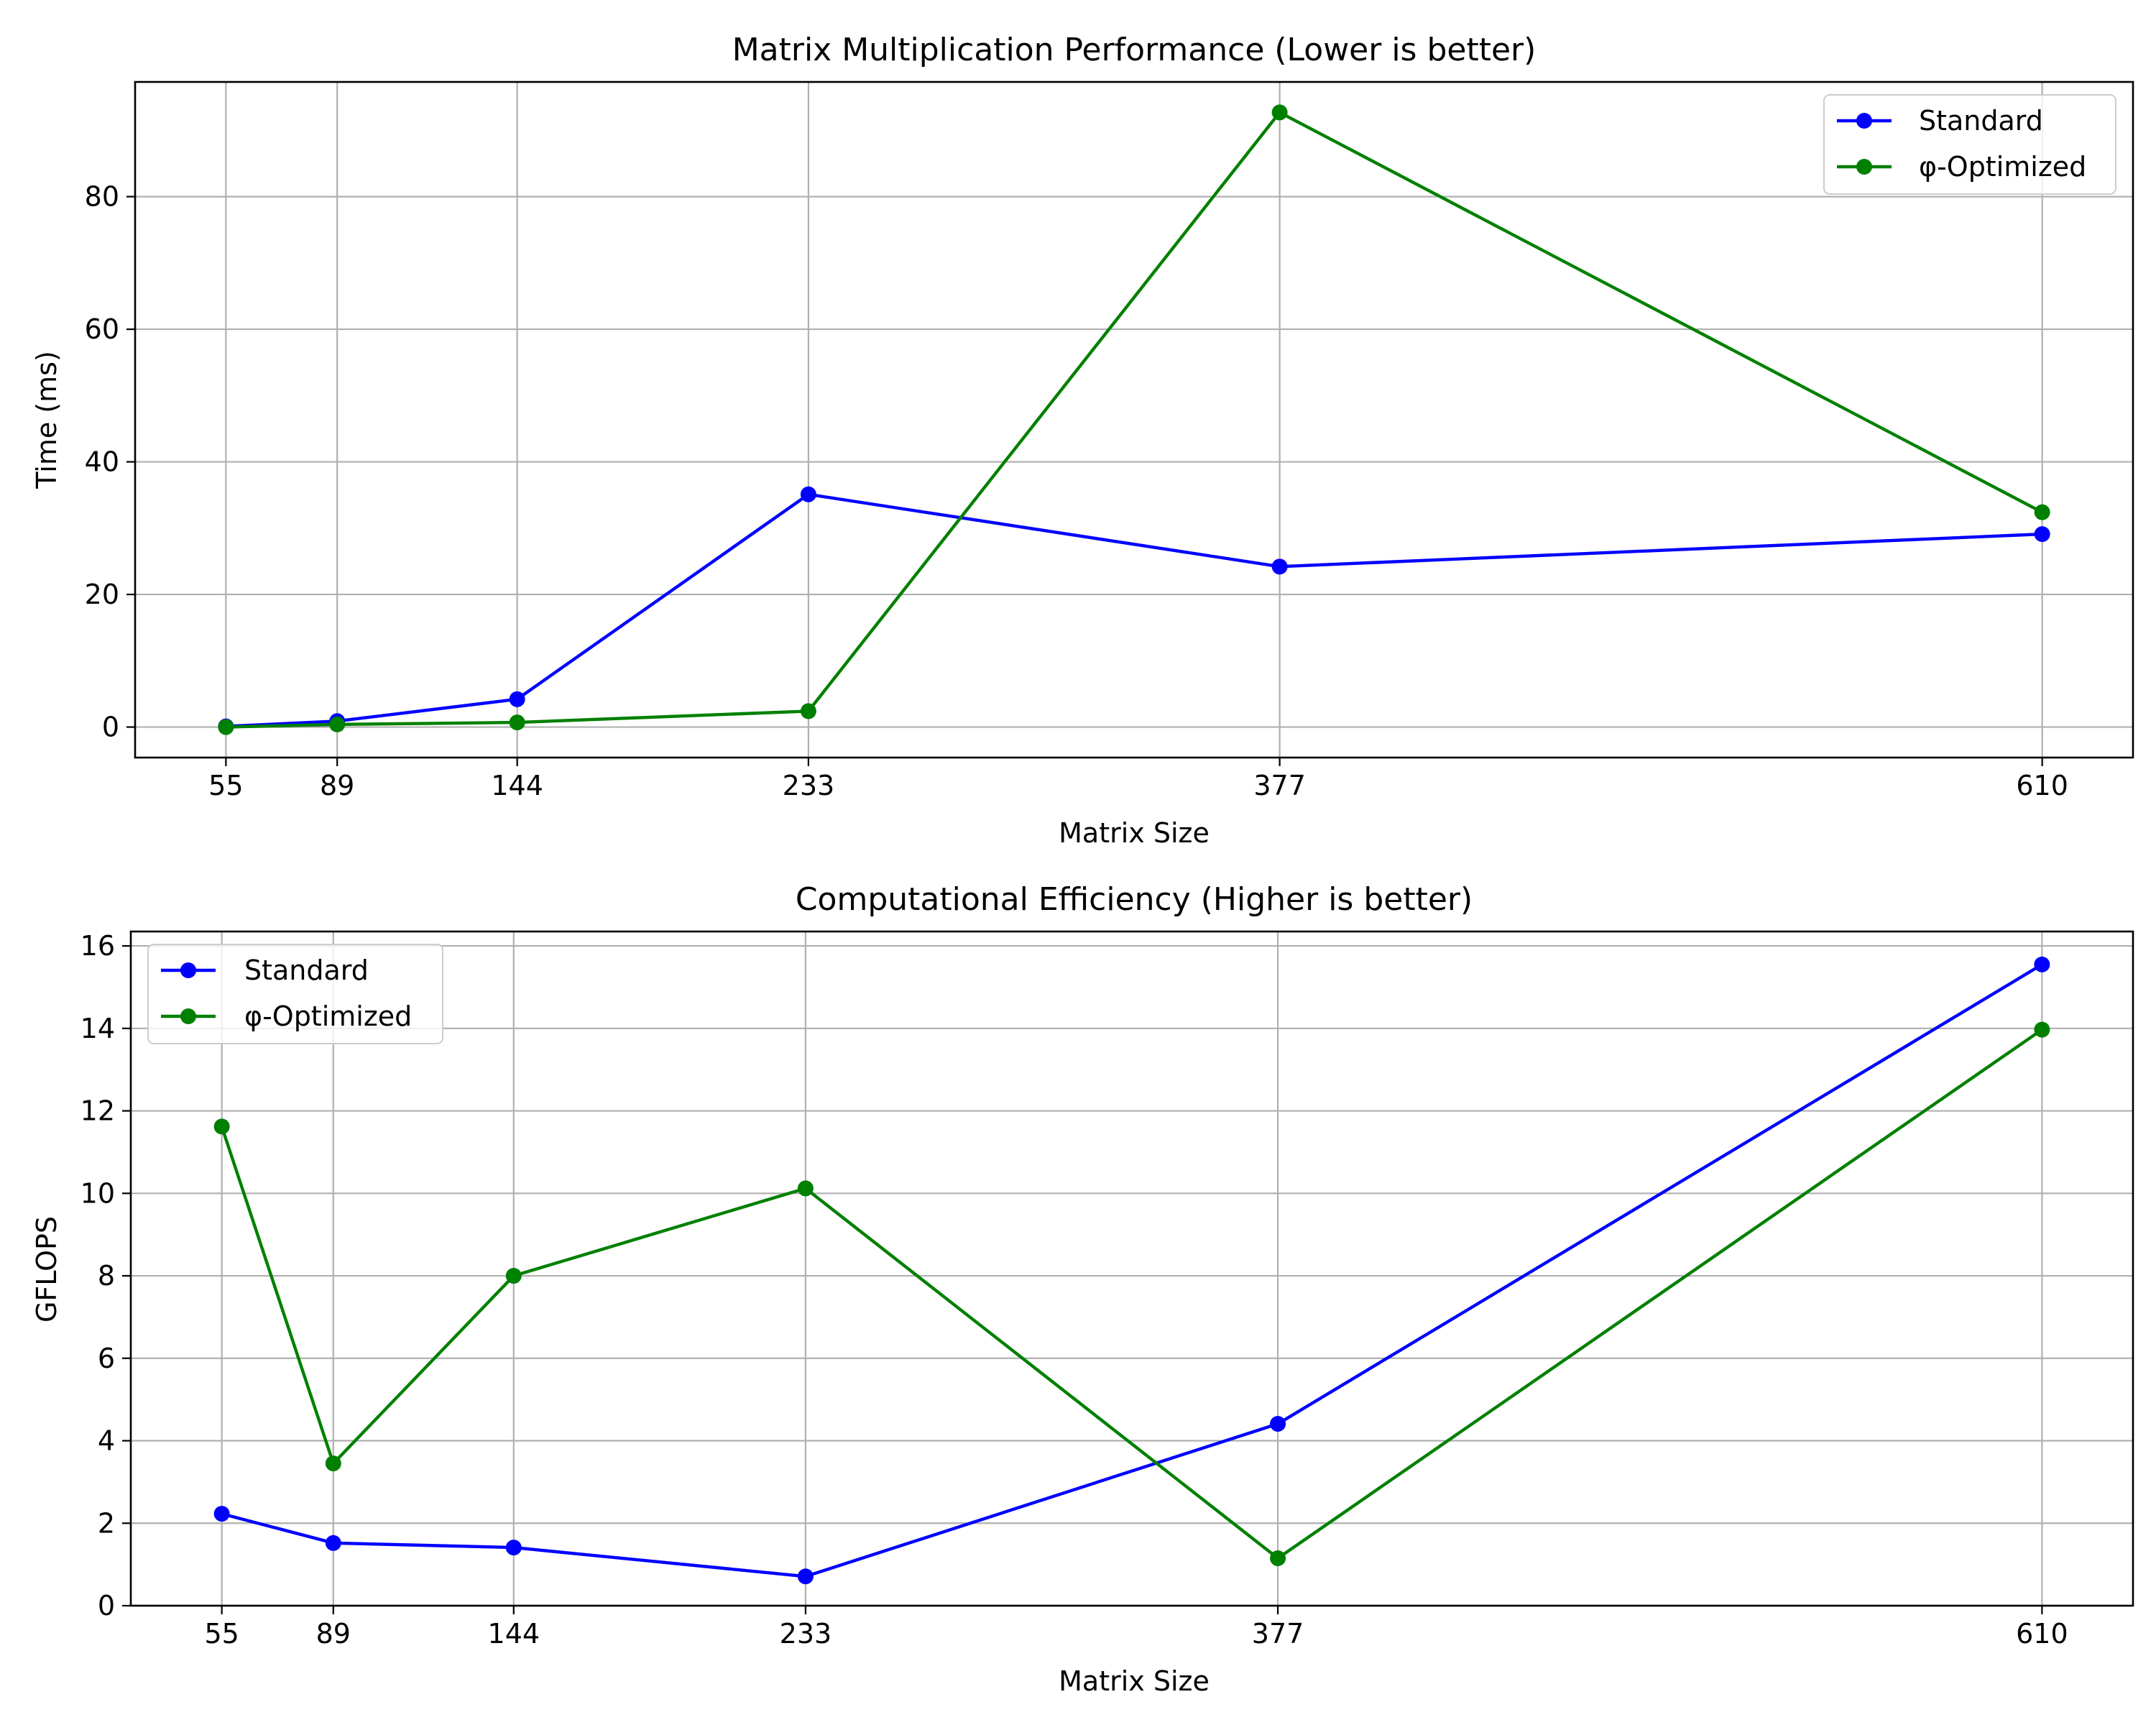 The height and width of the screenshot is (1725, 2156). I want to click on time-chart-standard-line, so click(1134, 610).